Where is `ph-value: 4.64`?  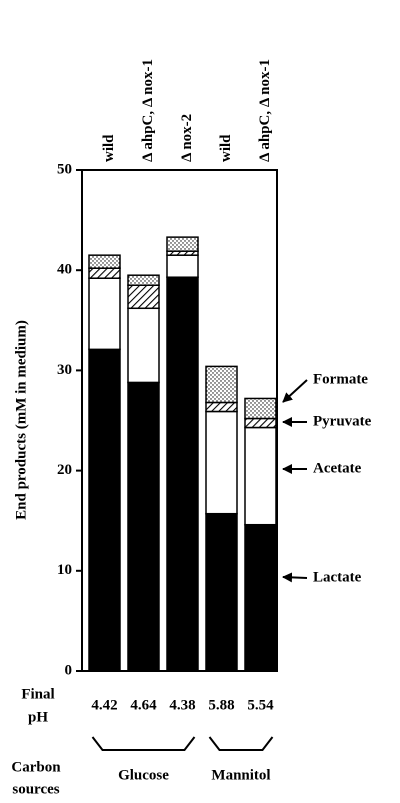 ph-value: 4.64 is located at coordinates (143, 705).